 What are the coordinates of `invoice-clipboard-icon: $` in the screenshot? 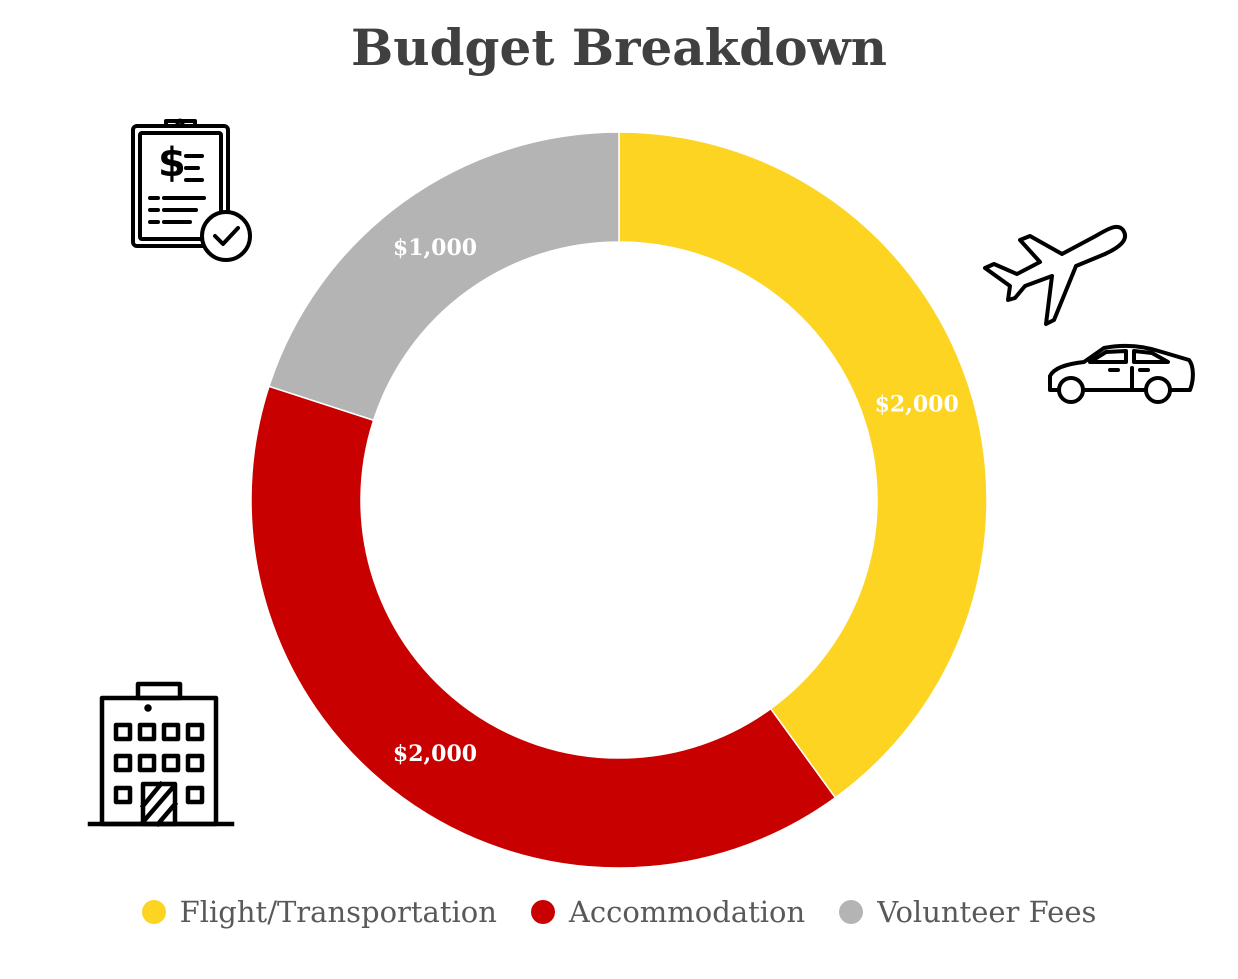 It's located at (193, 193).